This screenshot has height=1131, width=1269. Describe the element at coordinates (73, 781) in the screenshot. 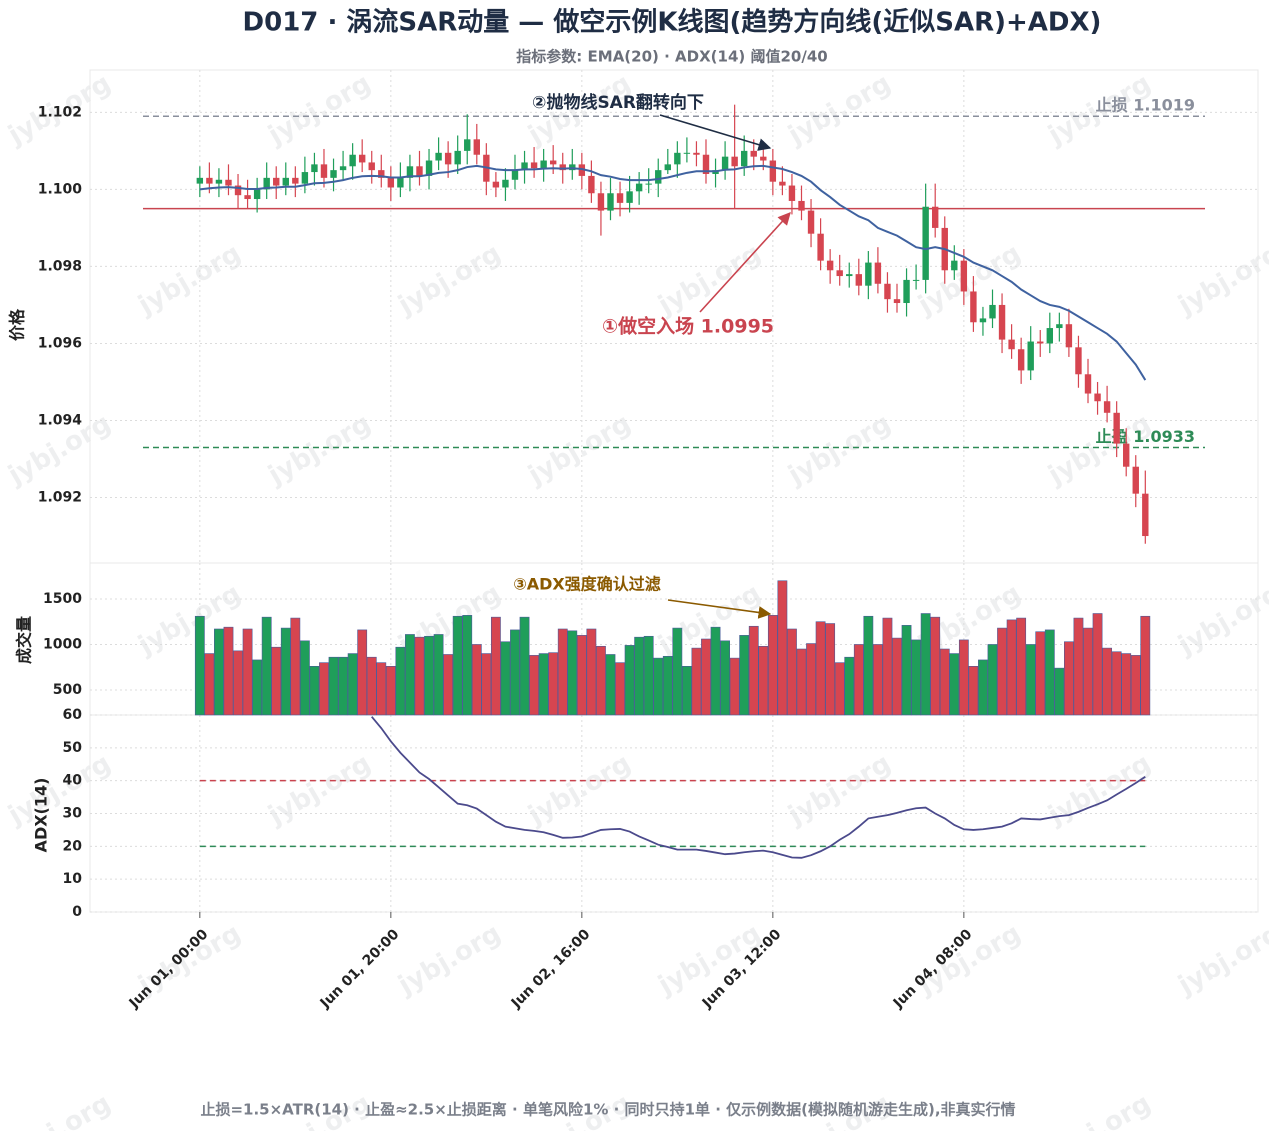

I see `y-tick-label: 40` at that location.